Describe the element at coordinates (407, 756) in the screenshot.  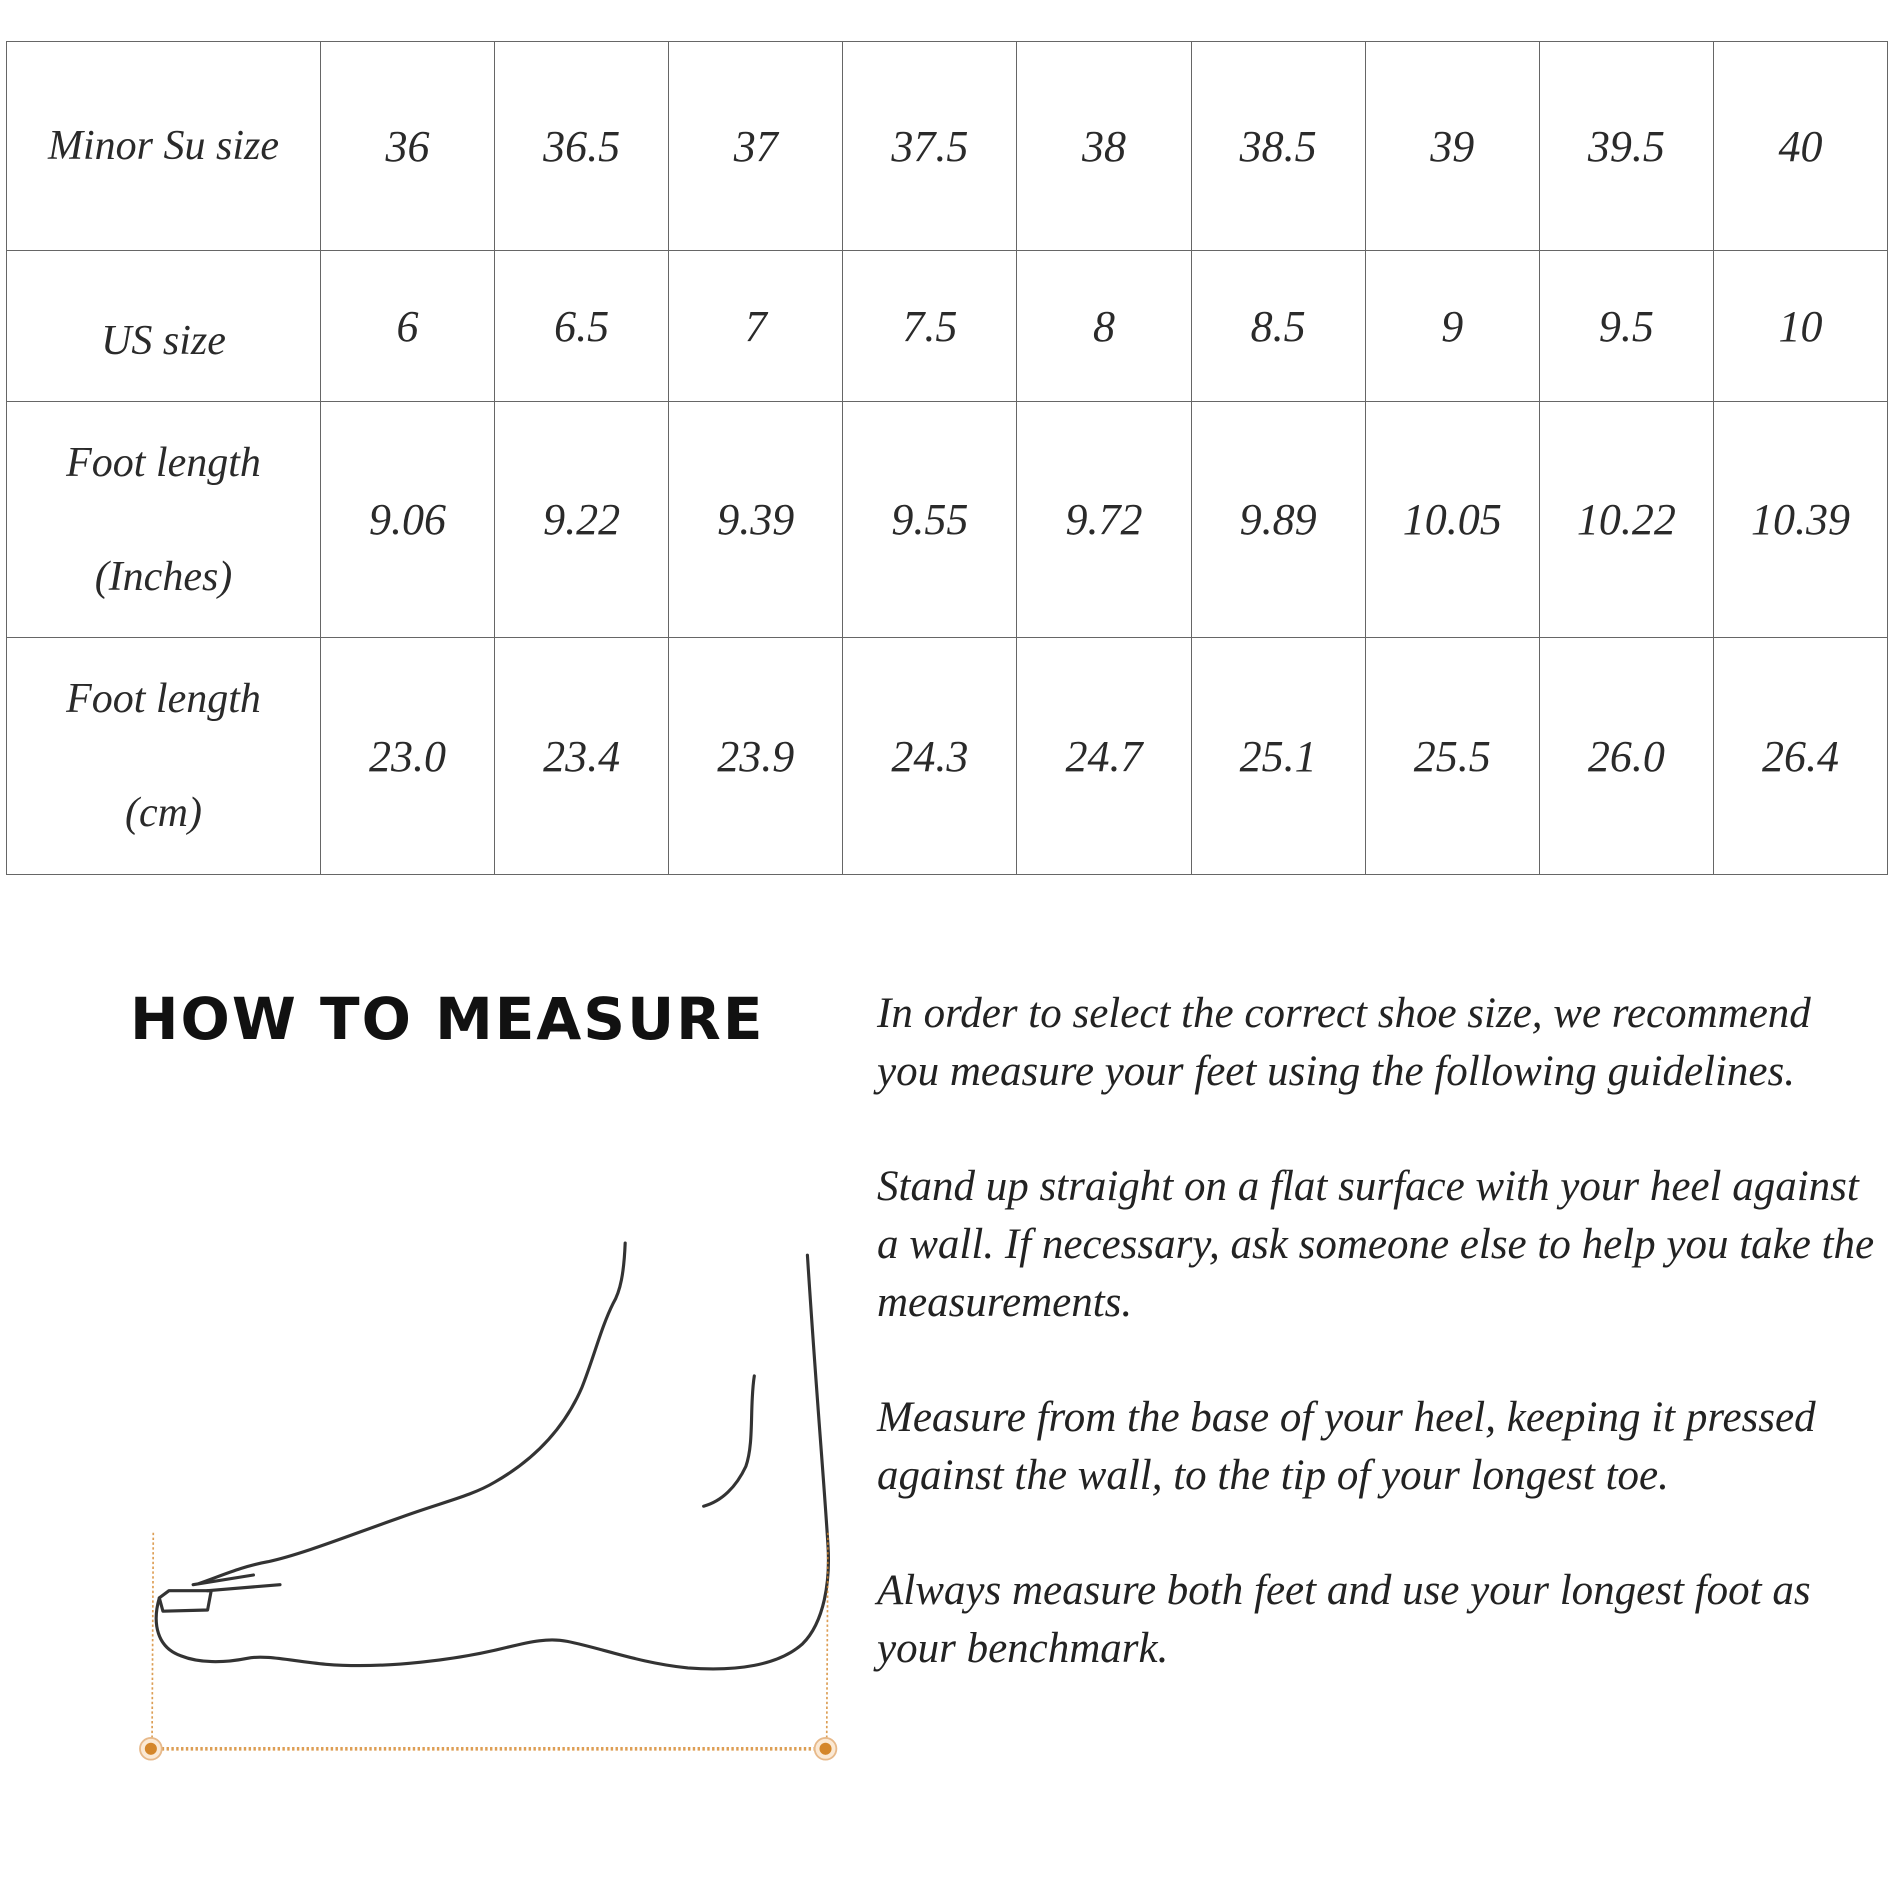
I see `size-cell: 23.0` at that location.